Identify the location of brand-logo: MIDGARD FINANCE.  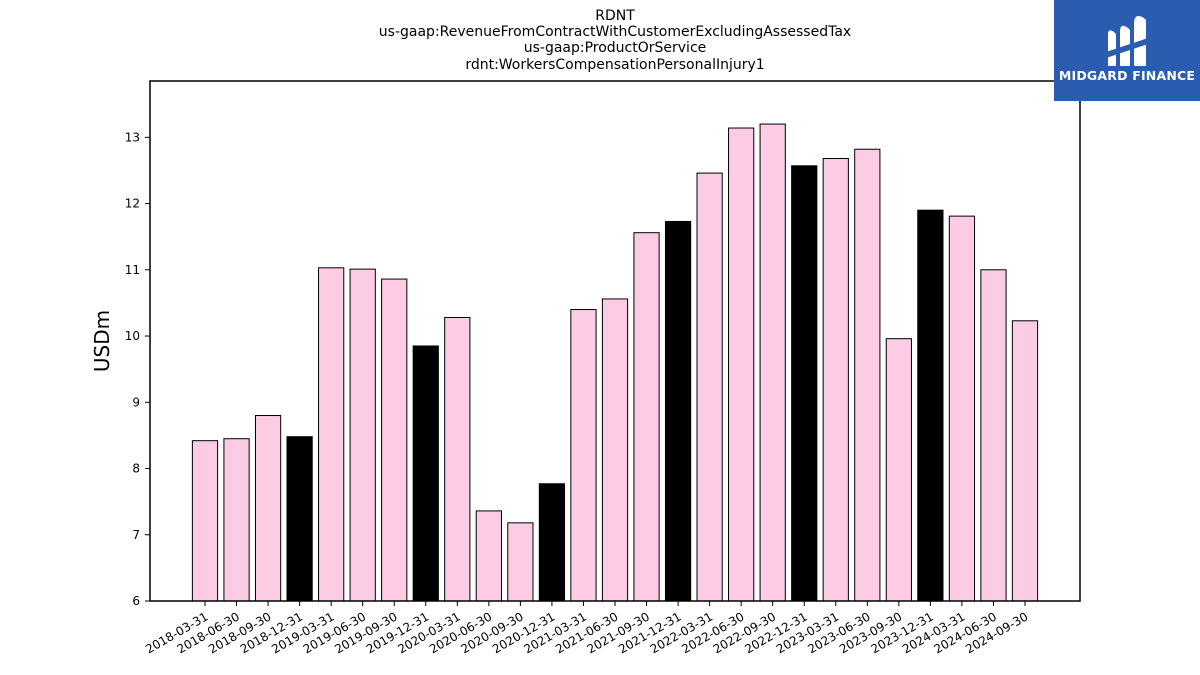
(1127, 50).